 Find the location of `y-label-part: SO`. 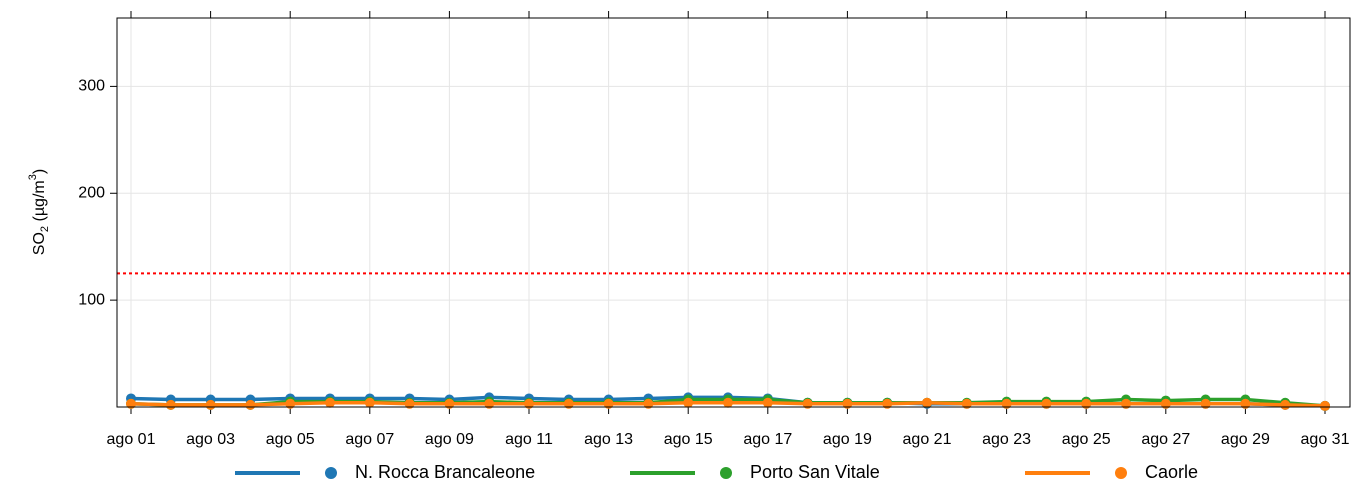

y-label-part: SO is located at coordinates (39, 243).